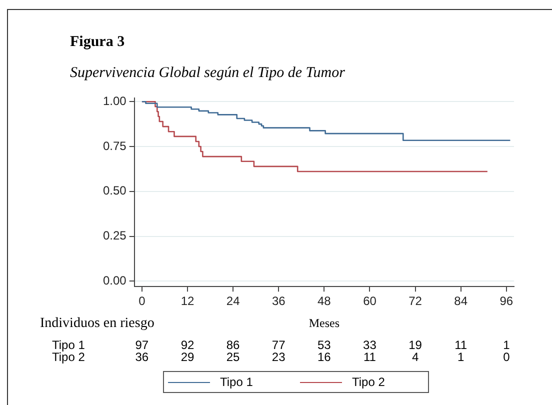  I want to click on text: 0, so click(506, 357).